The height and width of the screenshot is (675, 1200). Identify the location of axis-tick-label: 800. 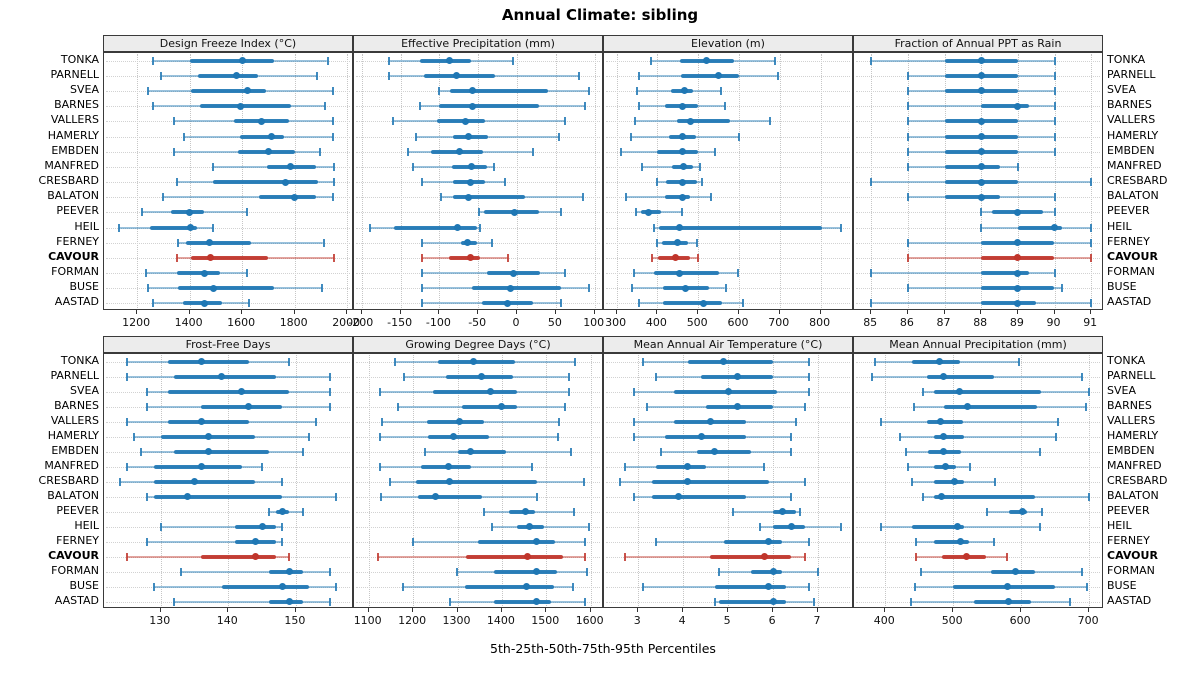
(820, 322).